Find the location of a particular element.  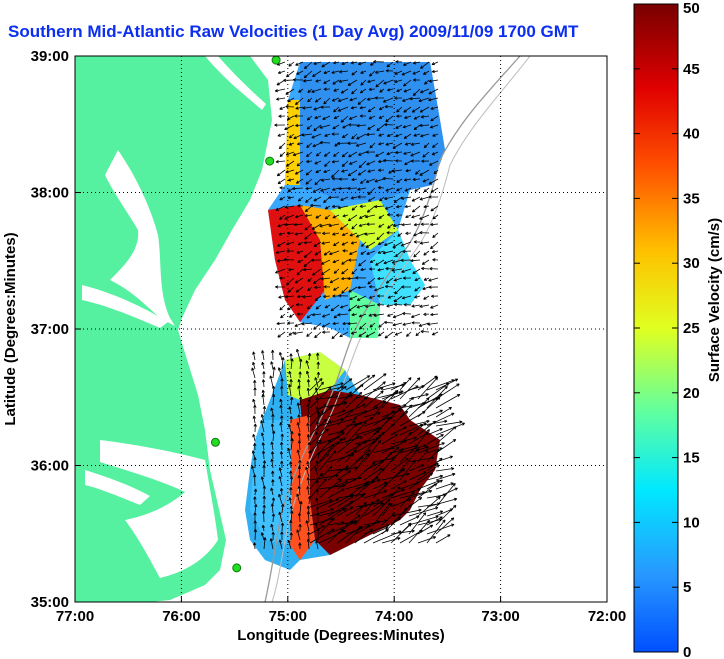

y-tick-label: 39:00 is located at coordinates (50, 56).